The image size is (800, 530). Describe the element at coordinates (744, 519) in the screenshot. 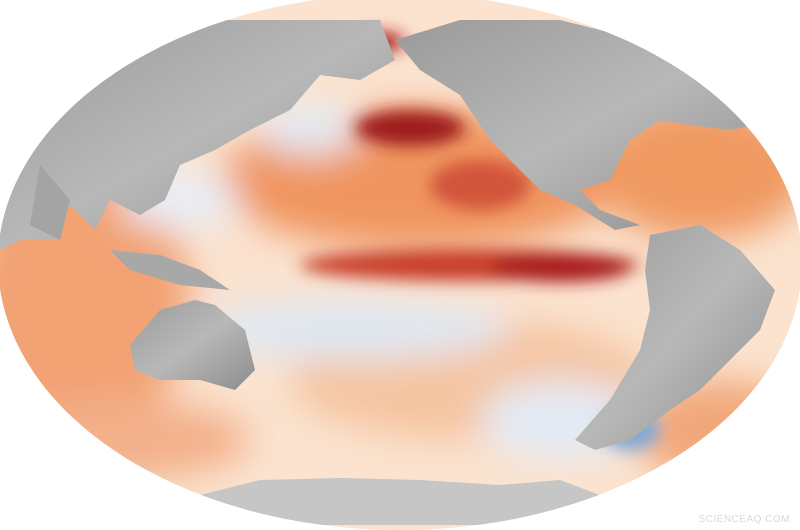

I see `watermark: SCIENCEAQ.COM` at that location.